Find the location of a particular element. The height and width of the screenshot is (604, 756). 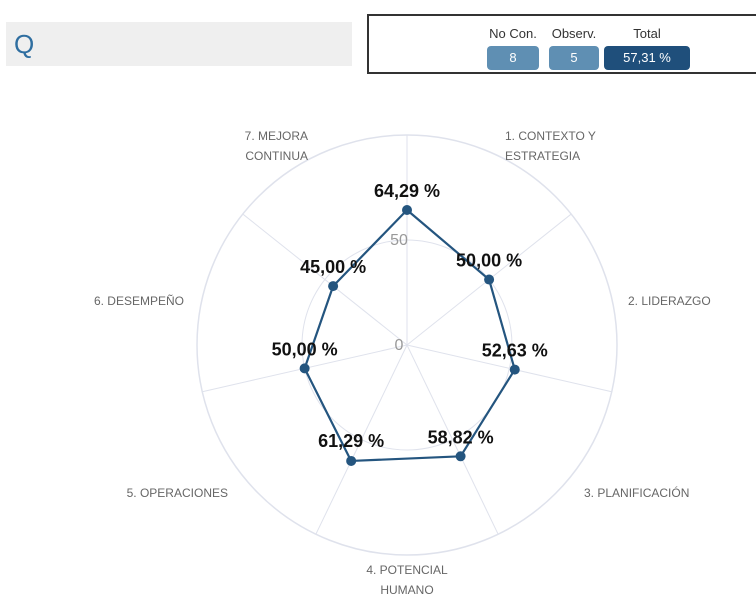

data-label: 64,29 % is located at coordinates (407, 191).